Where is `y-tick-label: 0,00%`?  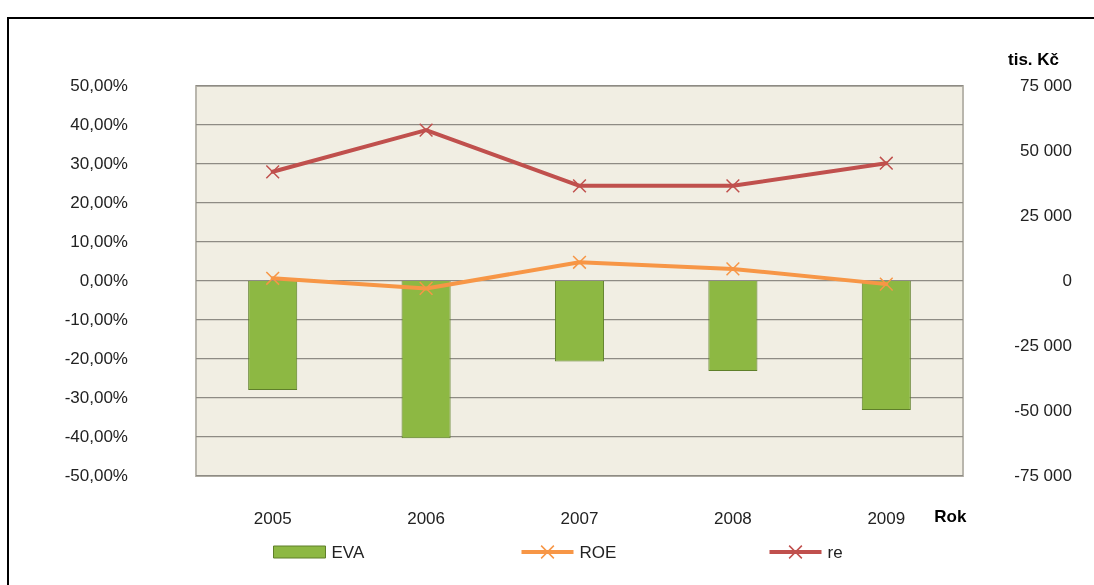
y-tick-label: 0,00% is located at coordinates (103, 280).